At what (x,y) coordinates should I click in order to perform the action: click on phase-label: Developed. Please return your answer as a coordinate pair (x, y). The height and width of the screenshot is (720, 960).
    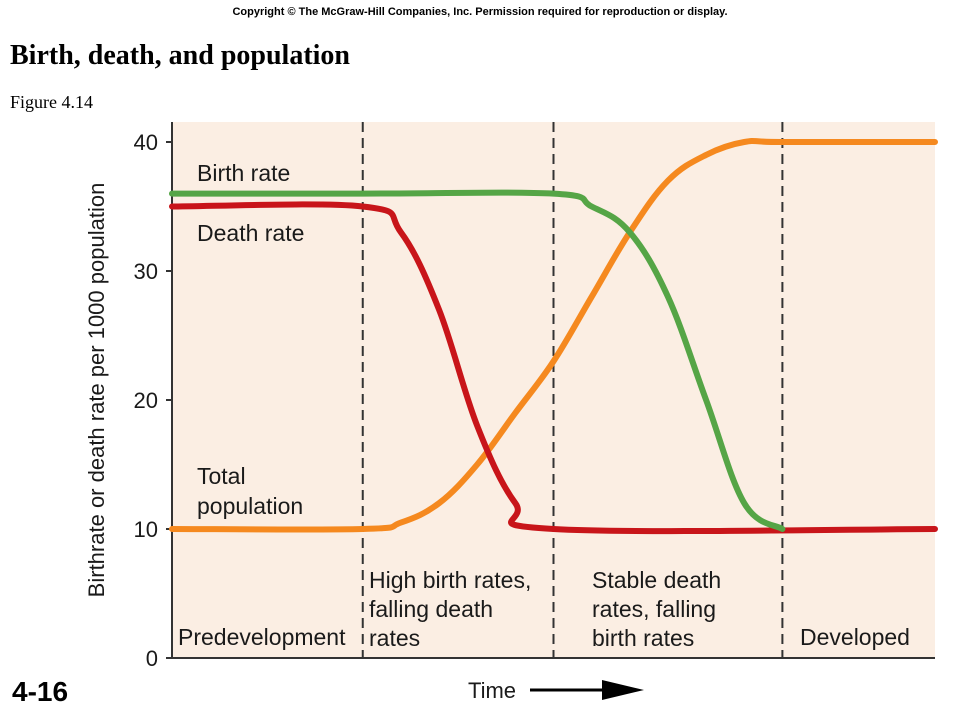
    Looking at the image, I should click on (855, 637).